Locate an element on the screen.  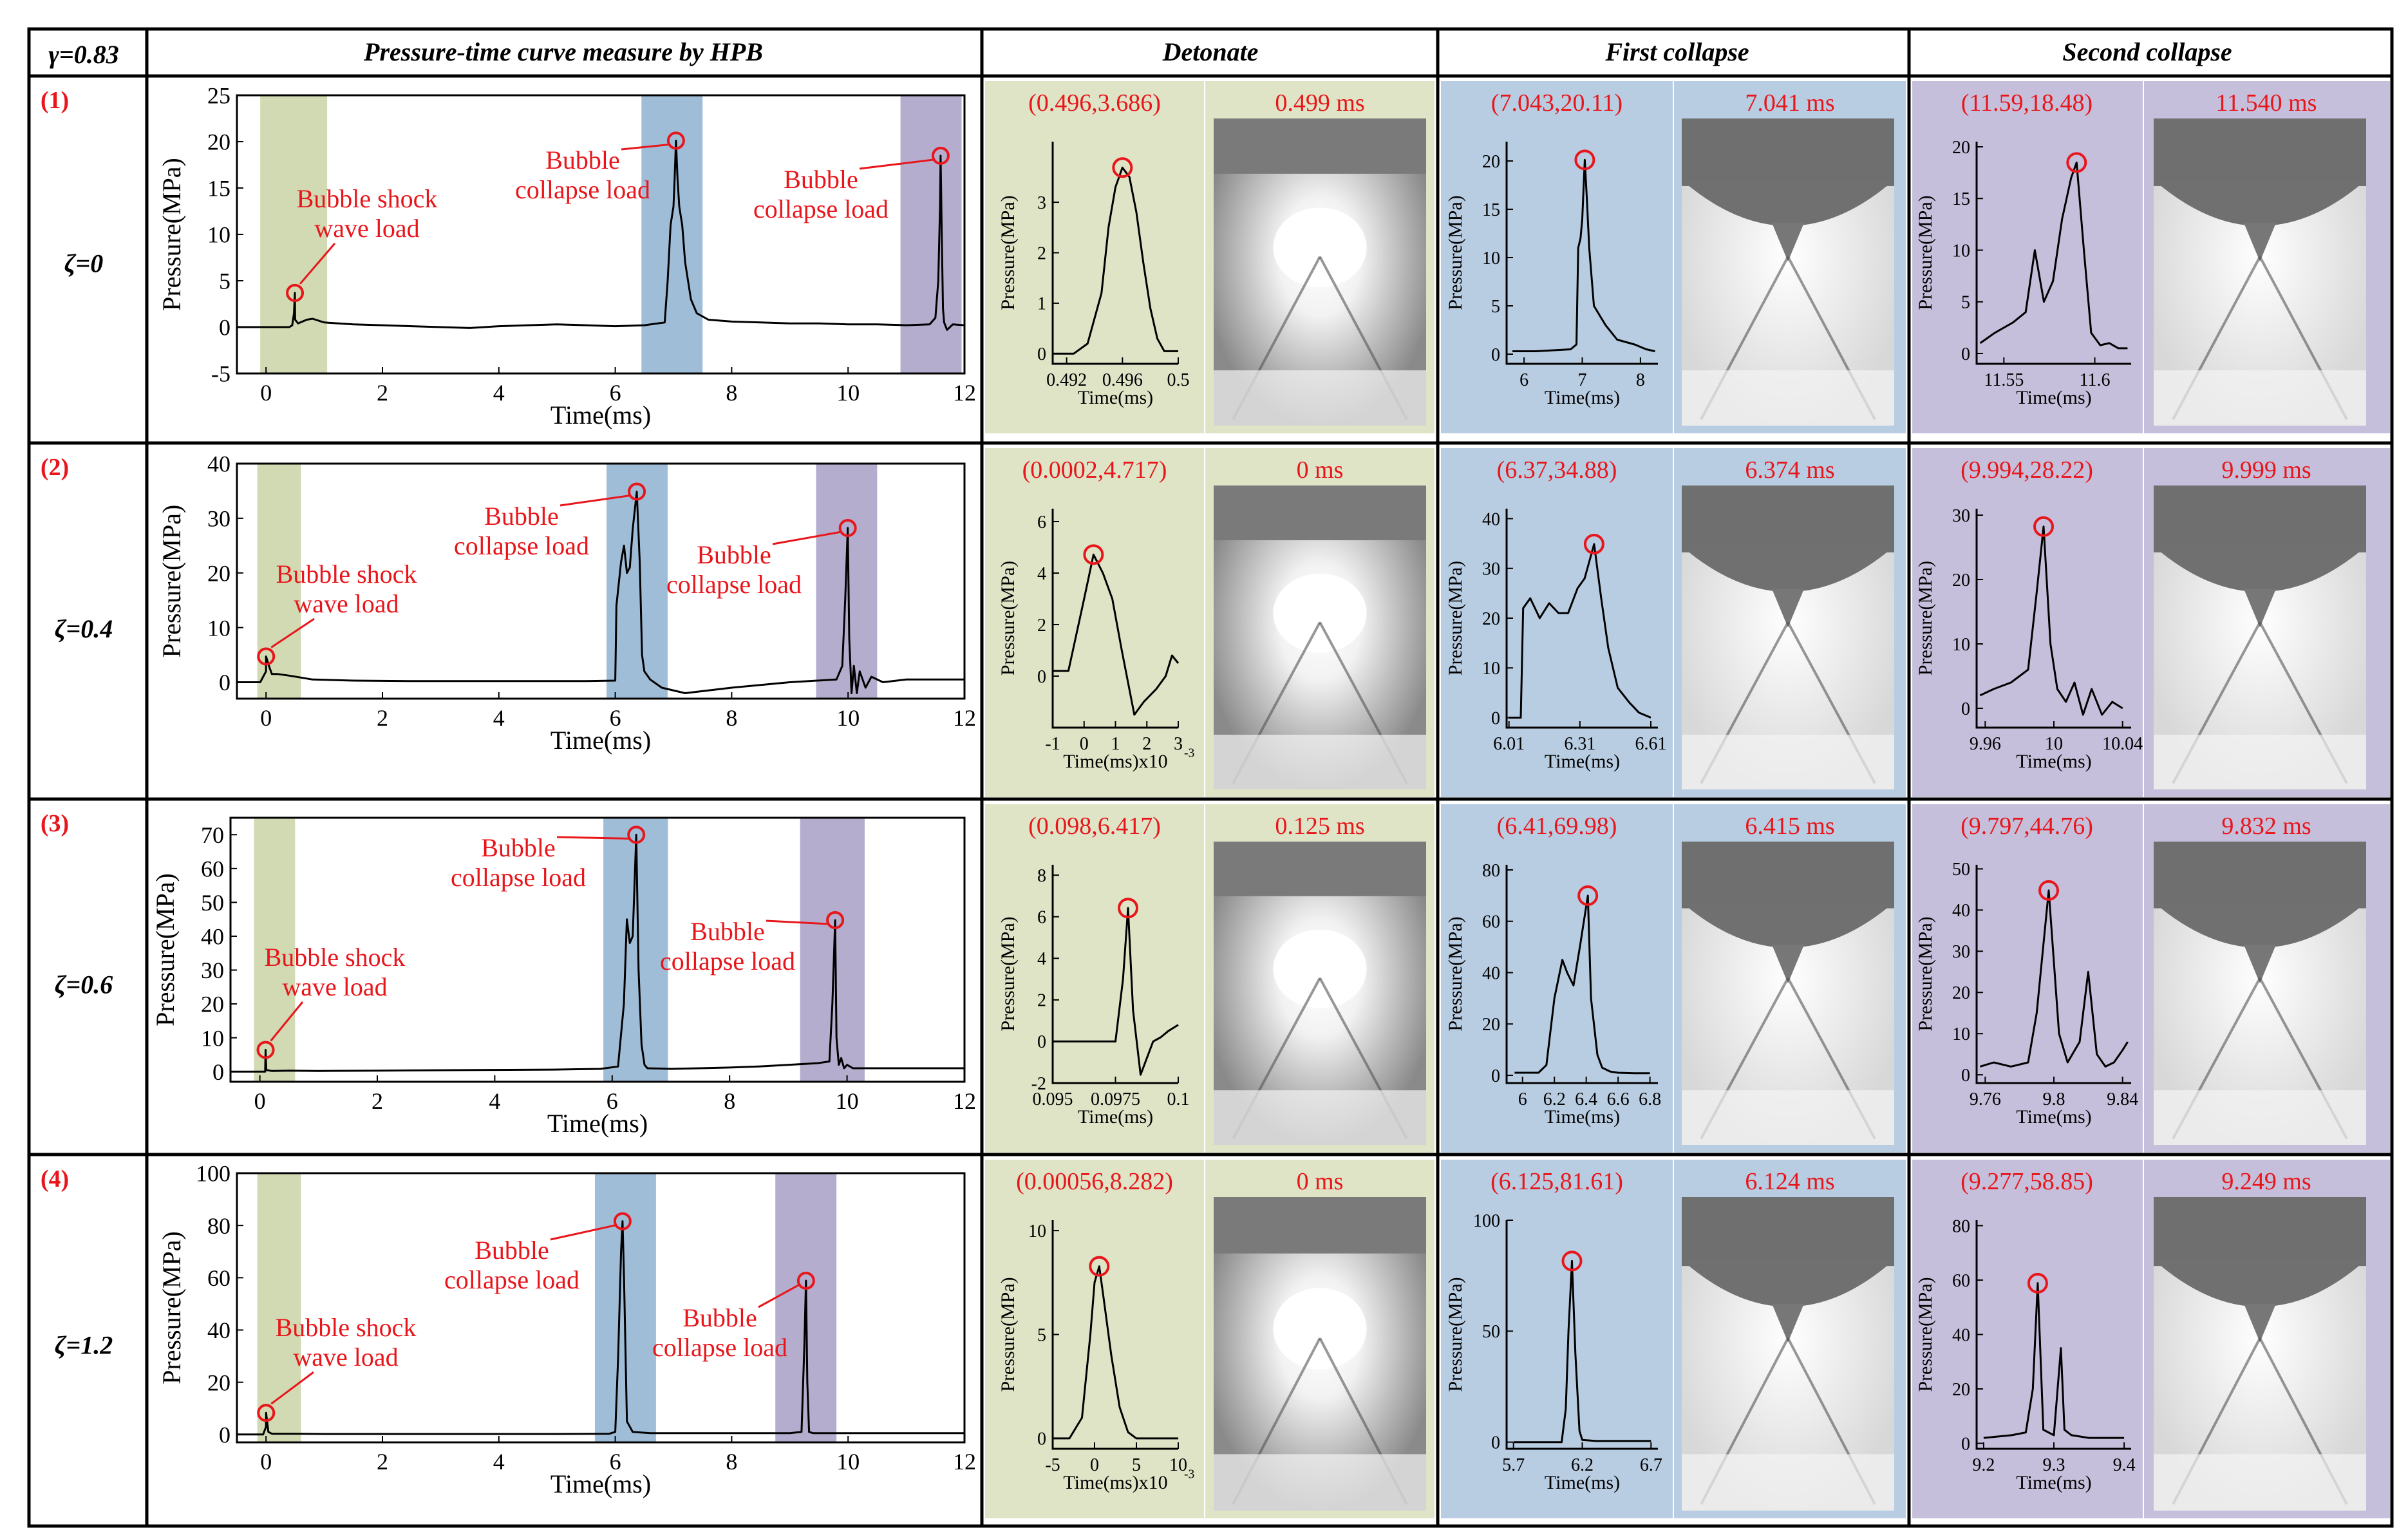
annotation-collapse2-line2: collapse load is located at coordinates (719, 1347).